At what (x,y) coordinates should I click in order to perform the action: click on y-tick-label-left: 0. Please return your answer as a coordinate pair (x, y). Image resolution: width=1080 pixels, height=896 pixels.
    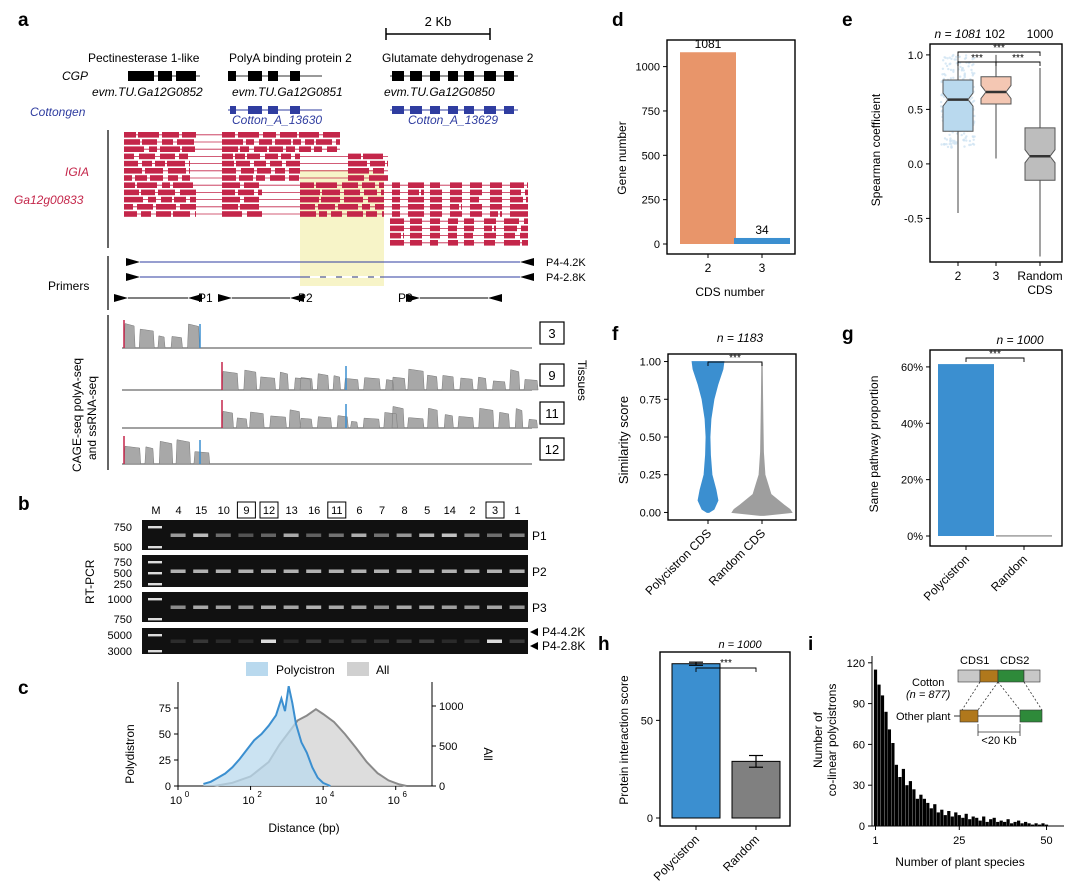
    Looking at the image, I should click on (168, 787).